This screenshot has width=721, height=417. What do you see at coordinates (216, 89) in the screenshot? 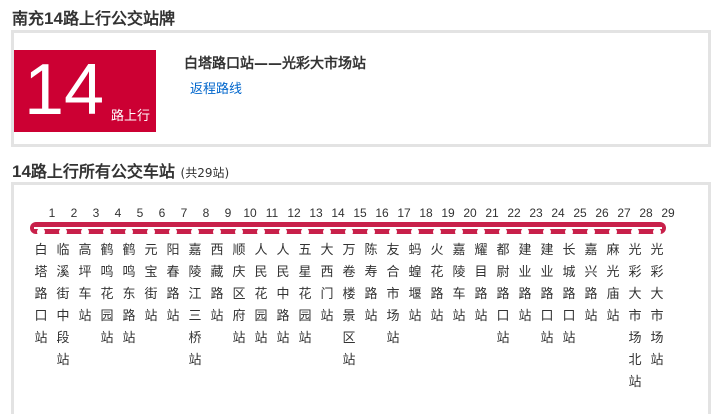
I see `return-route-link: 返程路线` at bounding box center [216, 89].